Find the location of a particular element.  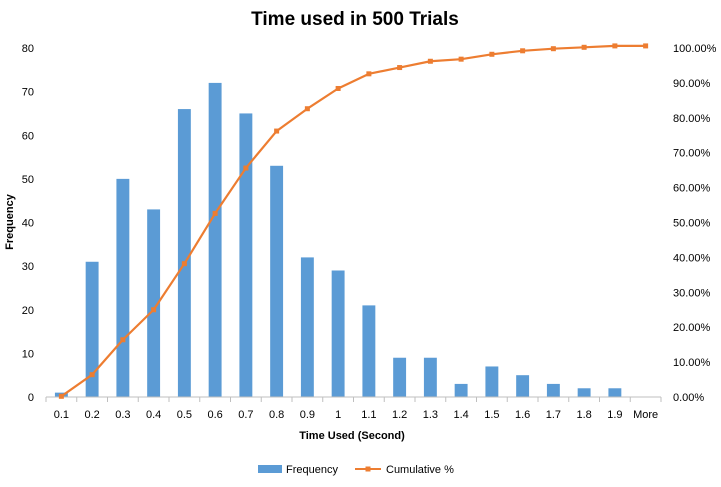

y-tick-label: 20 is located at coordinates (28, 311).